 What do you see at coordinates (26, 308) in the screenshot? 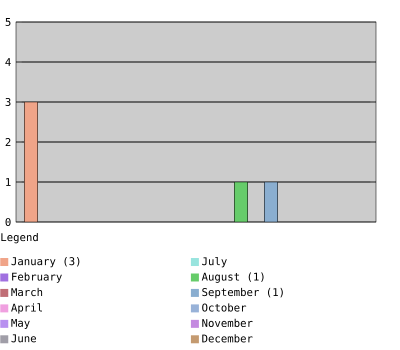
I see `legend-label: April` at bounding box center [26, 308].